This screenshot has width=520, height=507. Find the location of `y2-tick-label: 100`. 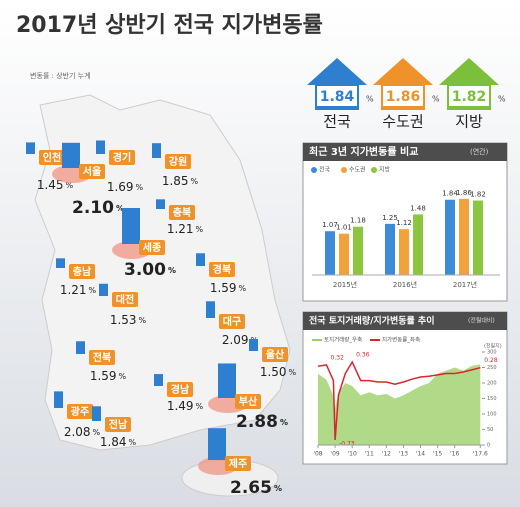

y2-tick-label: 100 is located at coordinates (492, 415).